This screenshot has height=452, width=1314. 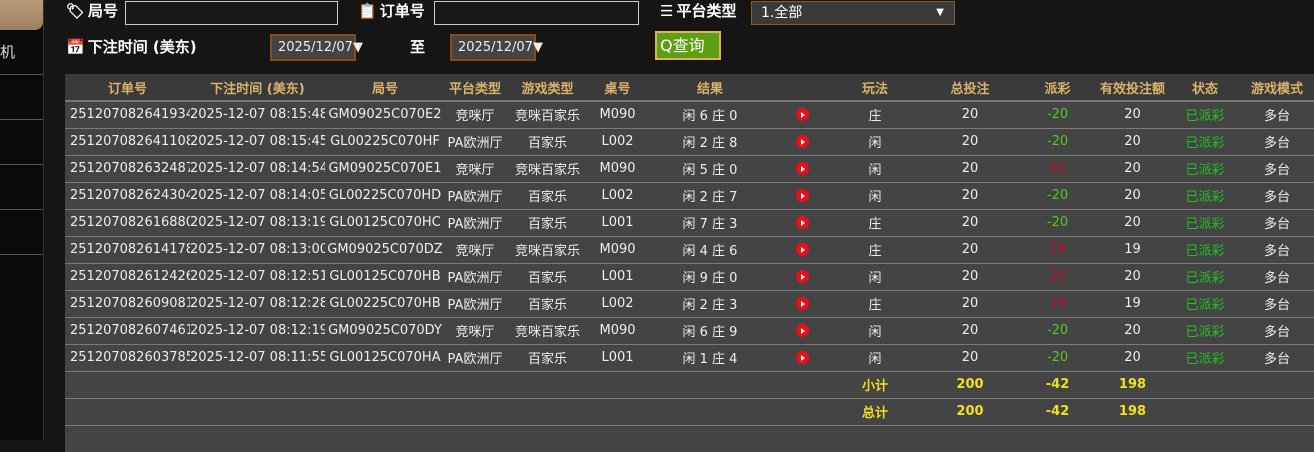 I want to click on server-icon: ☰, so click(x=667, y=10).